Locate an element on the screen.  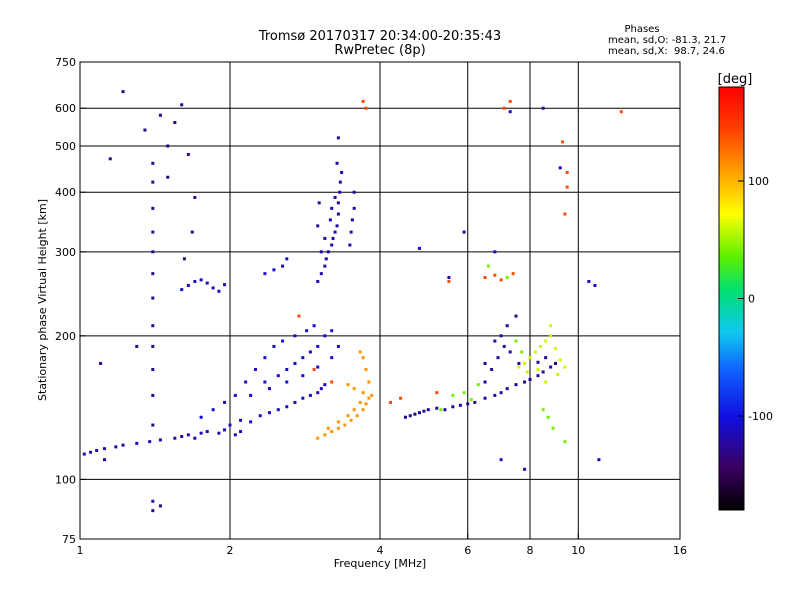
y-tick-label: 300 is located at coordinates (65, 252).